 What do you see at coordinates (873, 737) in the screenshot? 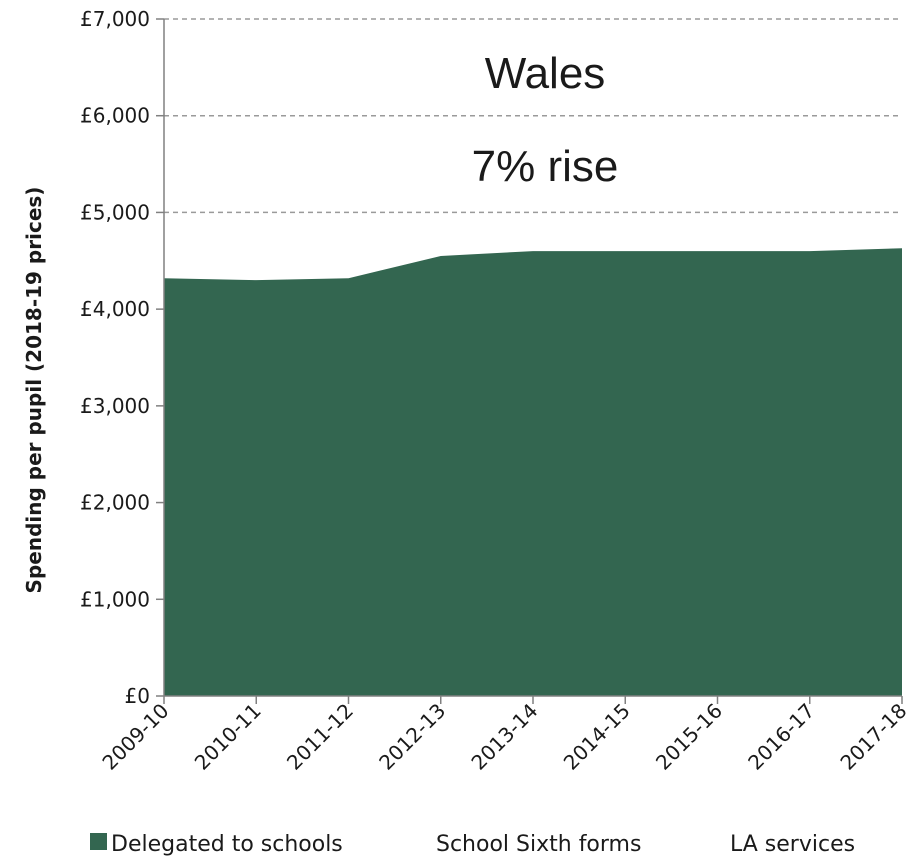
I see `x-tick-label: 2017-18` at bounding box center [873, 737].